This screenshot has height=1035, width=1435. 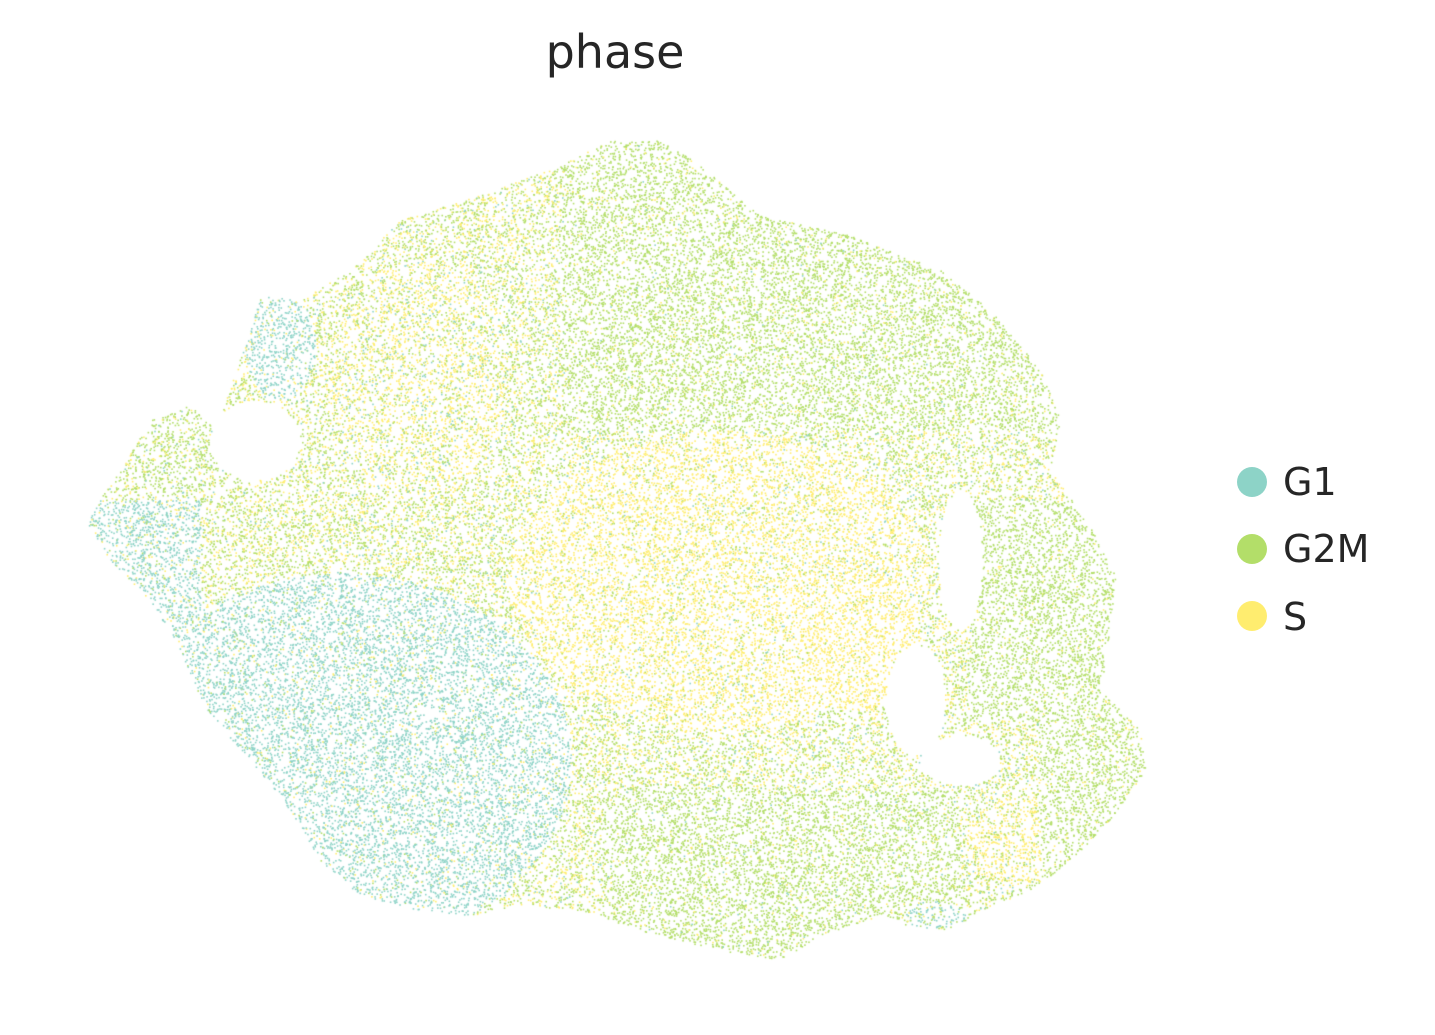 I want to click on legend-label-s: S, so click(x=1295, y=617).